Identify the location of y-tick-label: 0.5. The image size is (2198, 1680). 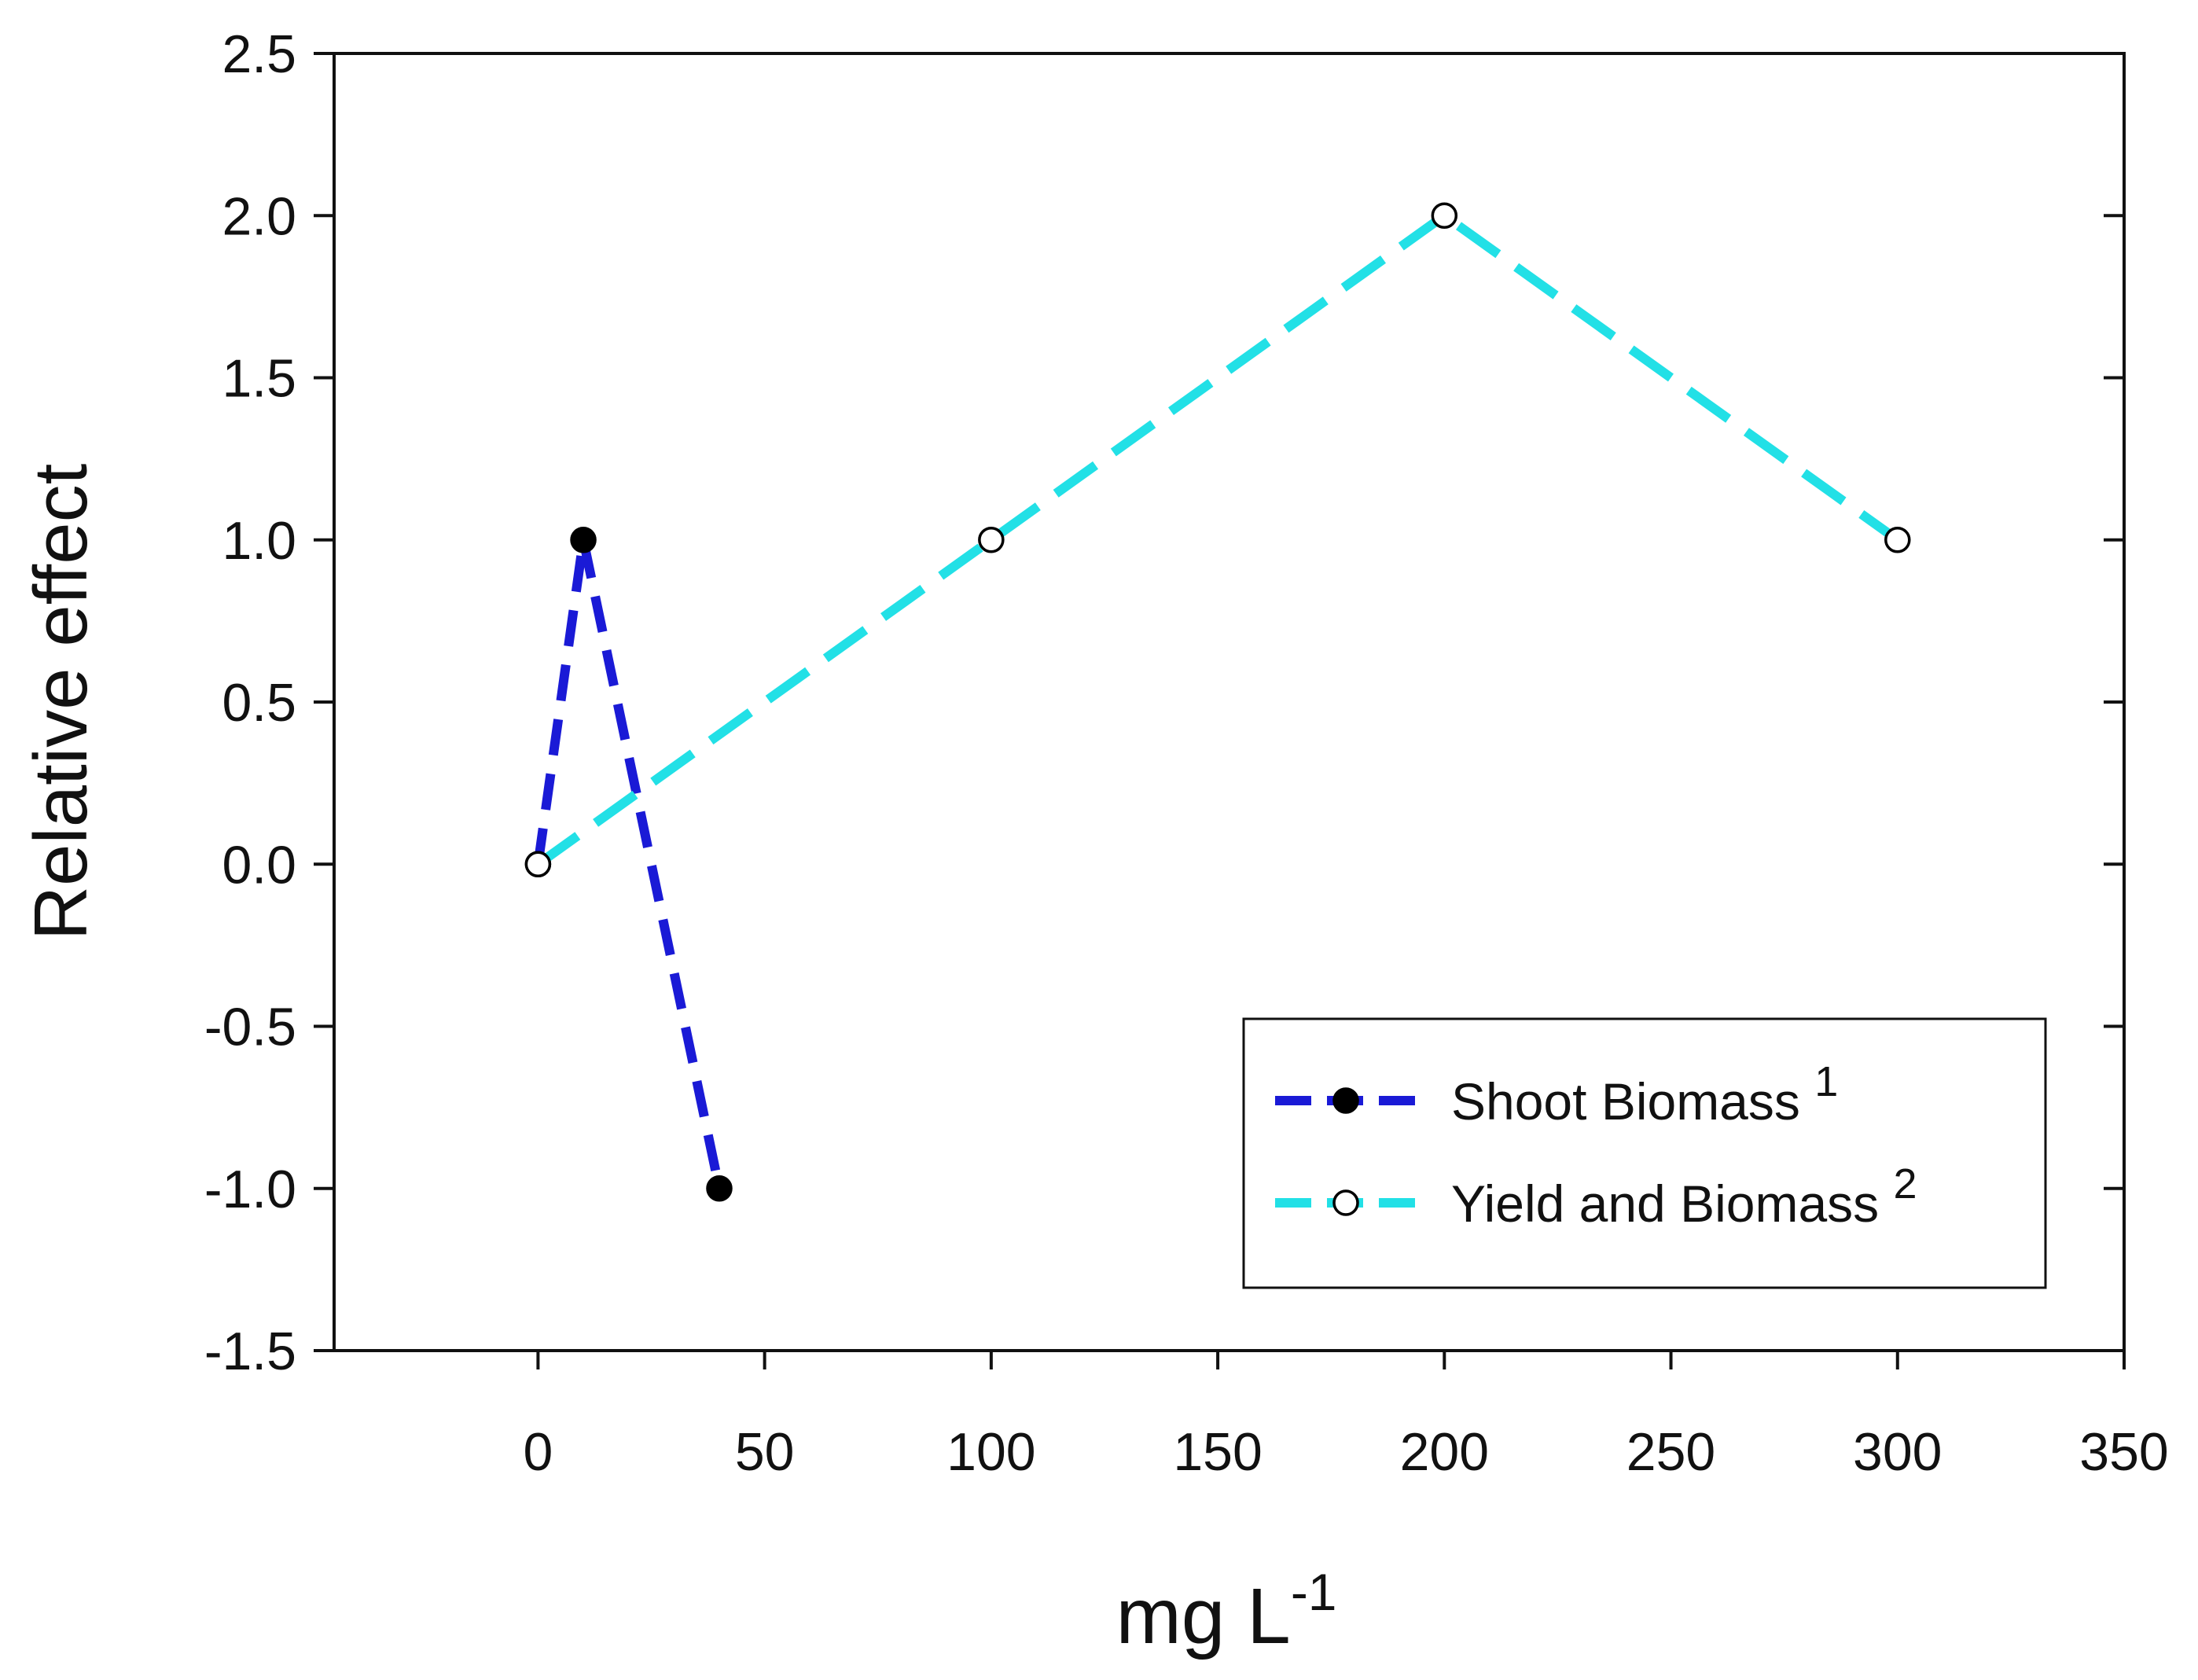
(259, 703).